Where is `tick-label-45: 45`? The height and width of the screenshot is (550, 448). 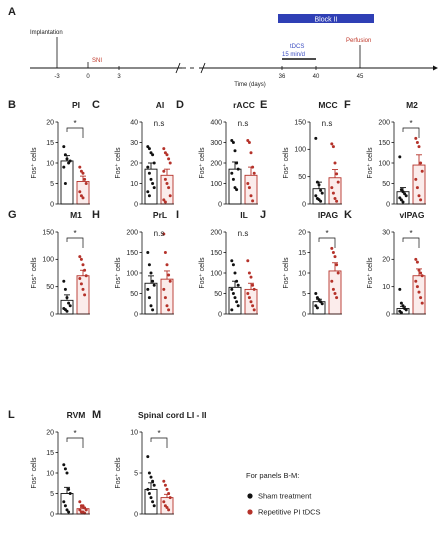
tick-label-45: 45 is located at coordinates (360, 77).